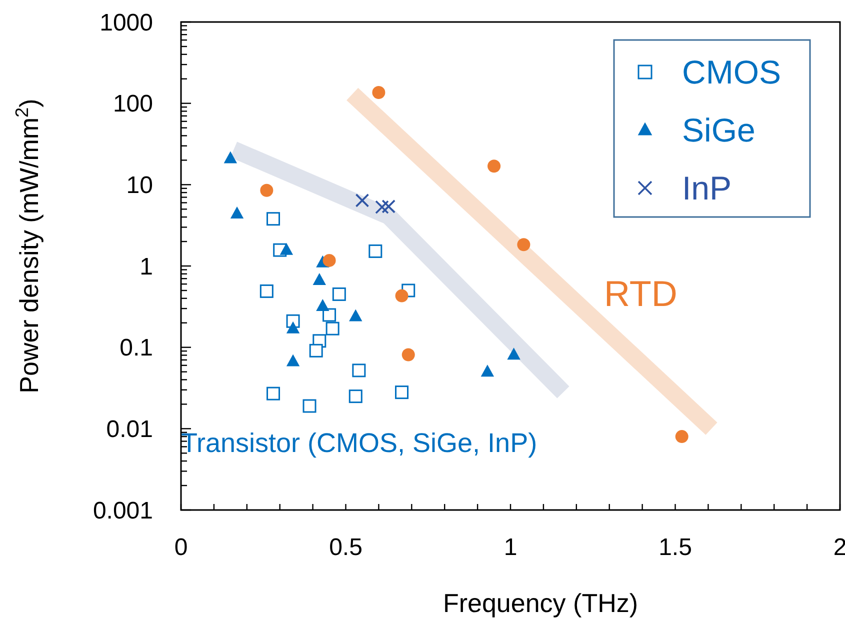 The image size is (845, 628). What do you see at coordinates (129, 430) in the screenshot?
I see `y-tick-label: 0.01` at bounding box center [129, 430].